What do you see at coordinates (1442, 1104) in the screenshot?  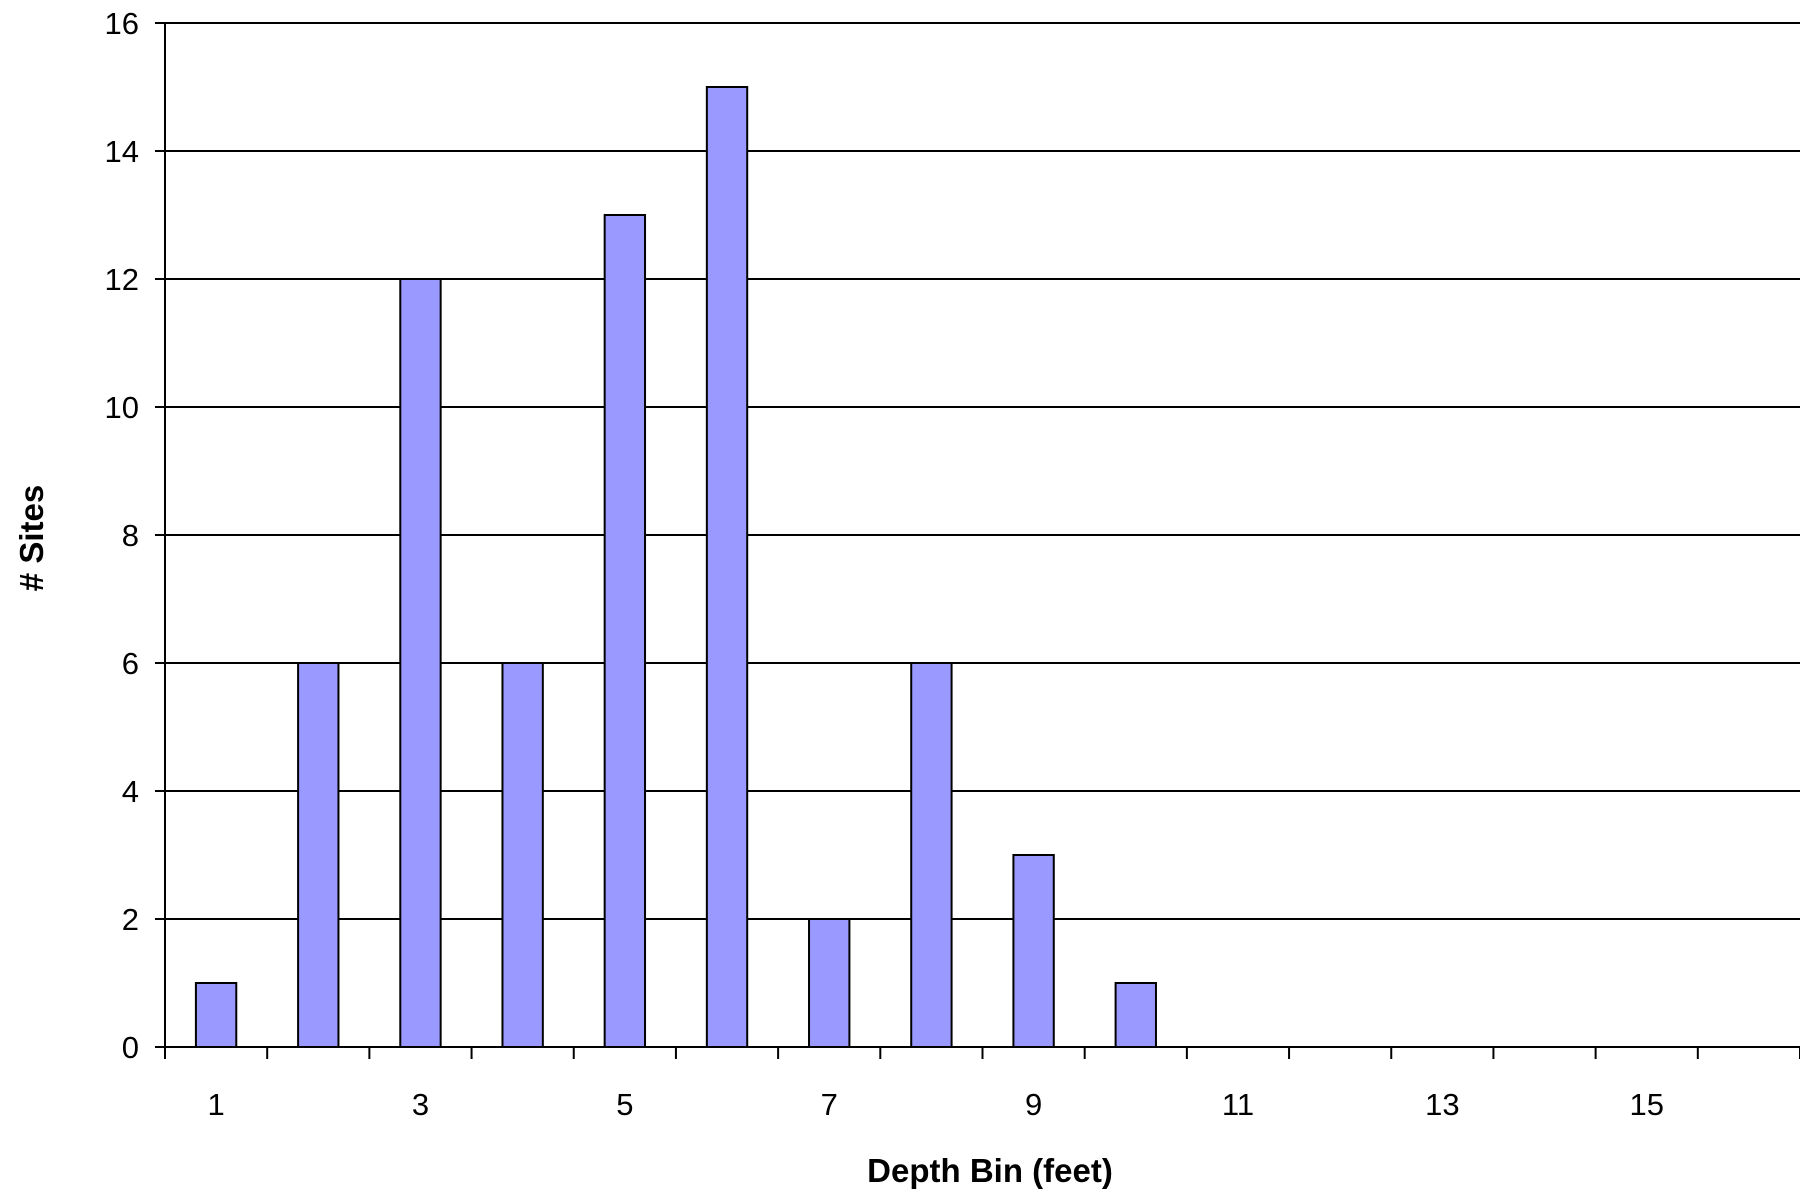 I see `x-tick-label-13: 13` at bounding box center [1442, 1104].